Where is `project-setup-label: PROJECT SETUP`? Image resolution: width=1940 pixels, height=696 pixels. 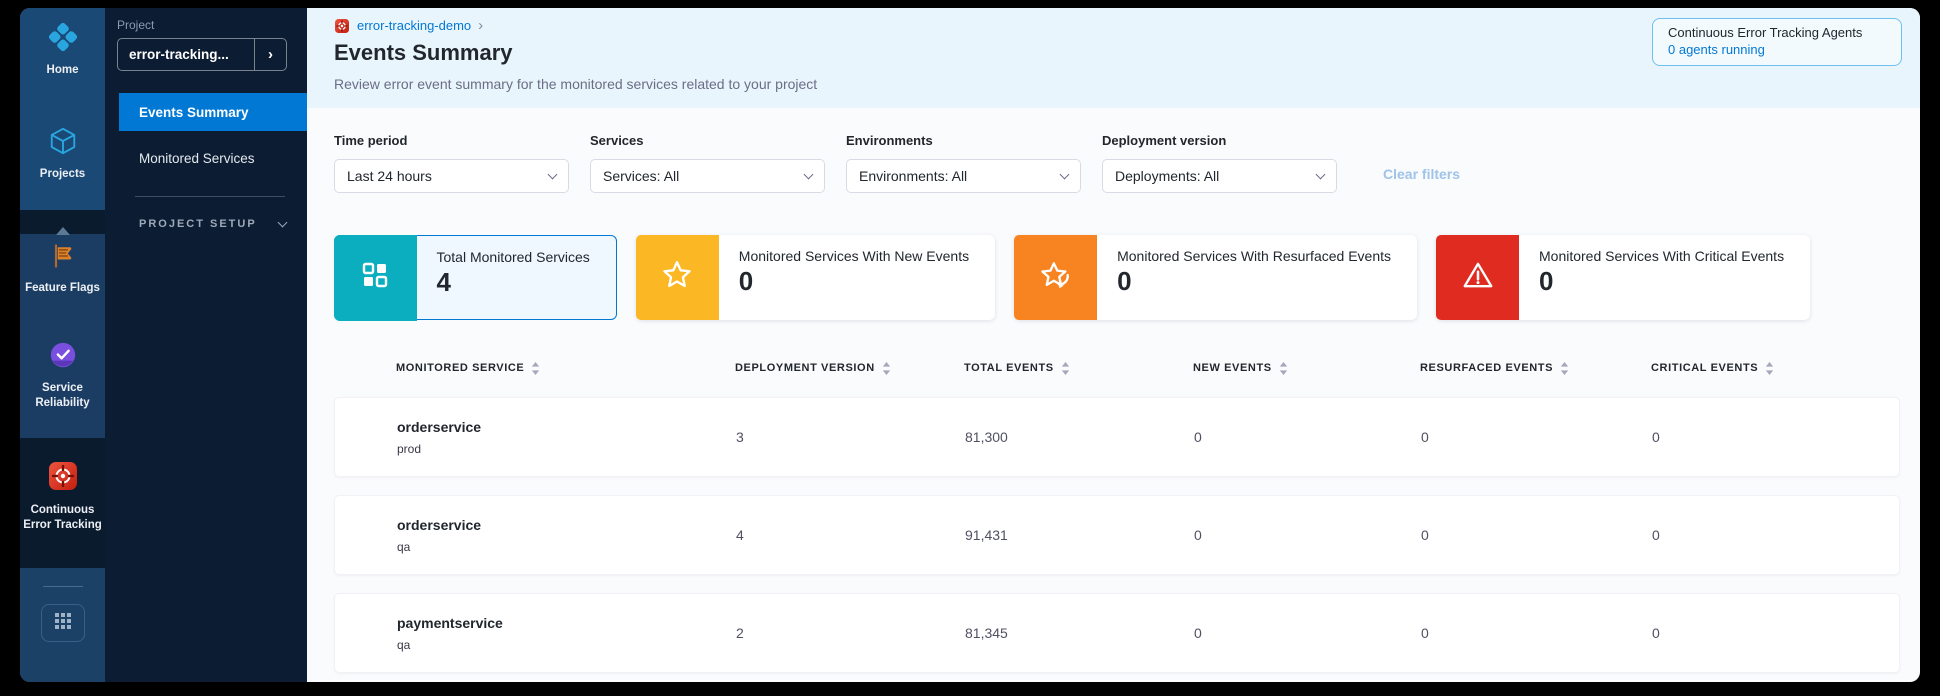 project-setup-label: PROJECT SETUP is located at coordinates (198, 224).